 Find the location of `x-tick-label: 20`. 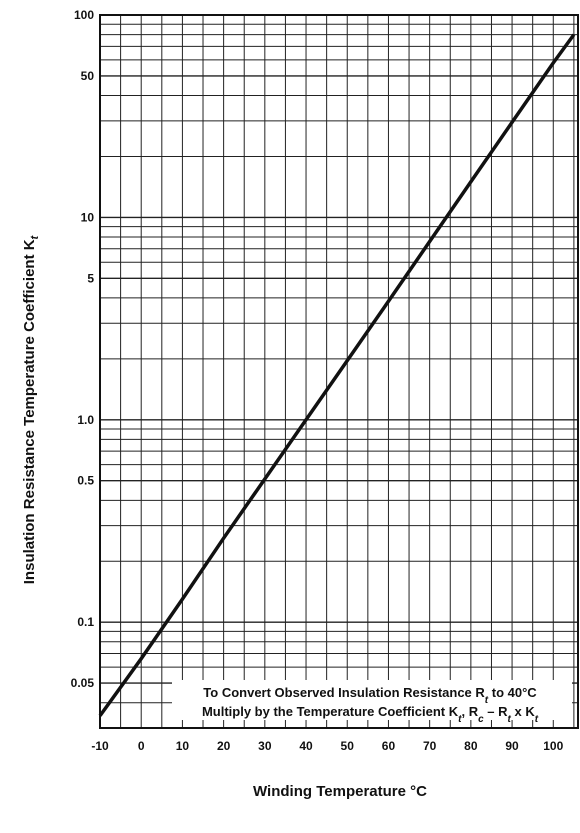

x-tick-label: 20 is located at coordinates (224, 746).